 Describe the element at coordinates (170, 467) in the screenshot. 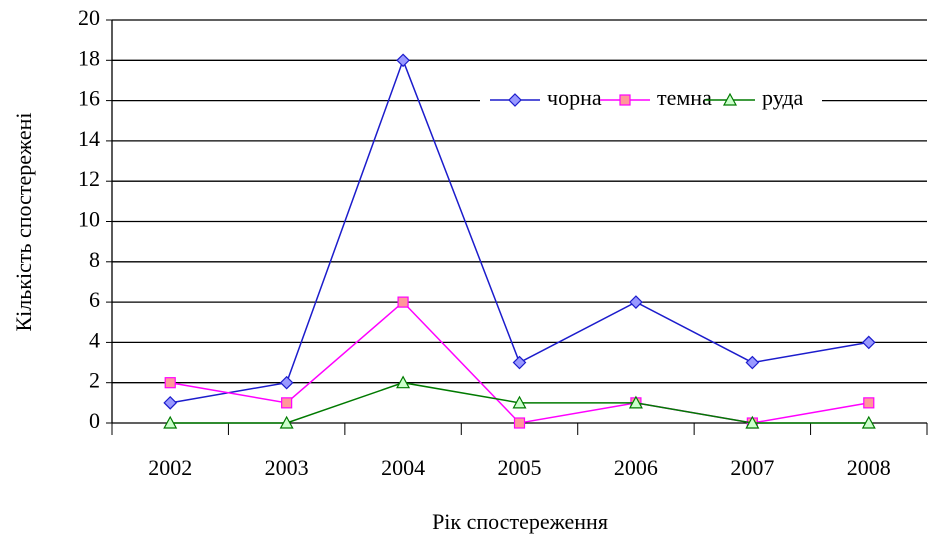

I see `x-tick-label: 2002` at that location.